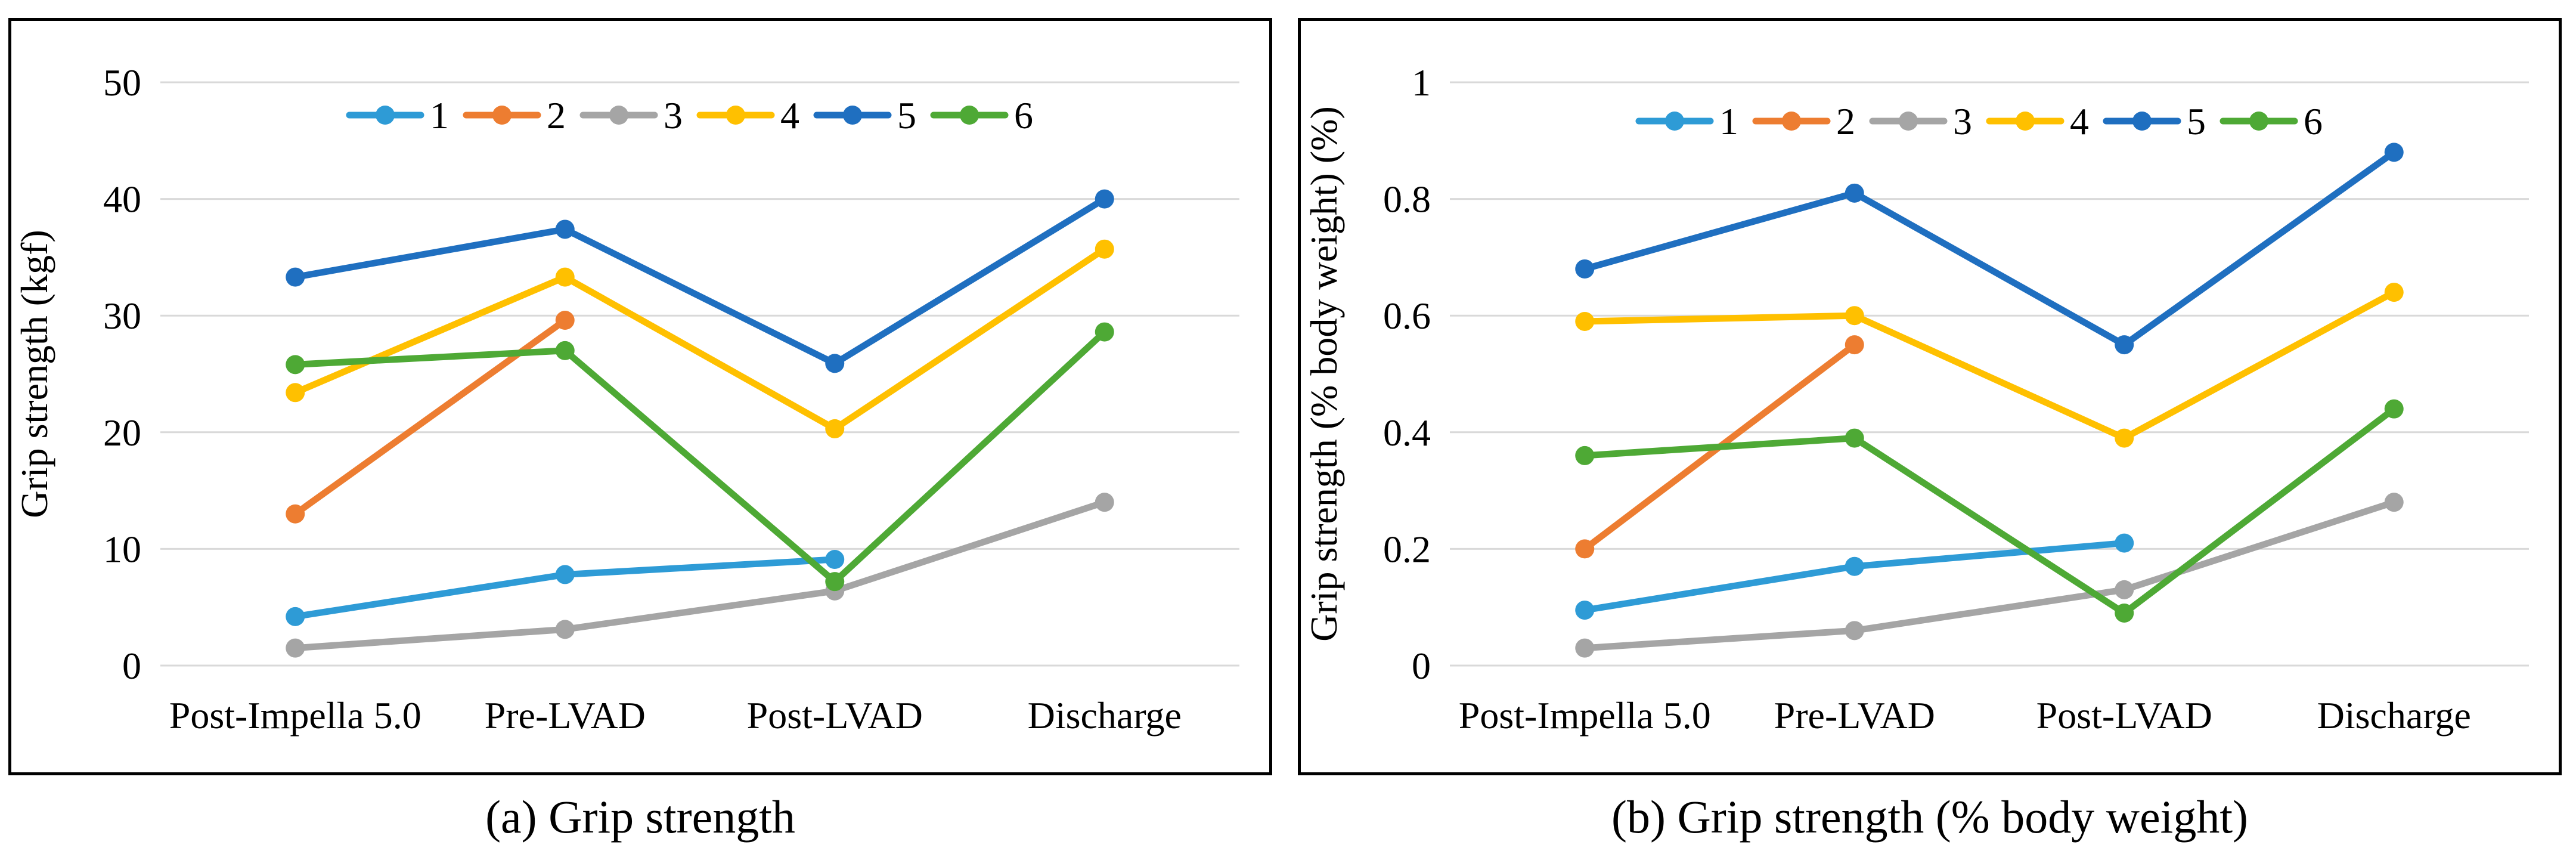 The height and width of the screenshot is (857, 2576). I want to click on a-legend-label: 4, so click(789, 115).